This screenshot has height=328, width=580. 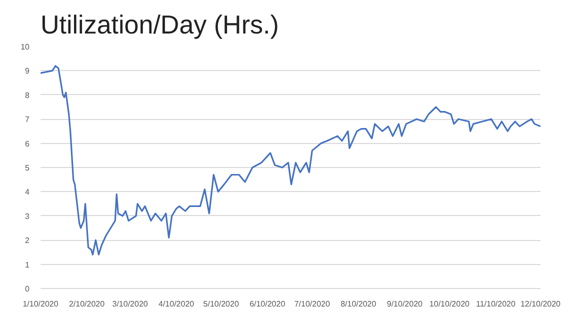 What do you see at coordinates (221, 304) in the screenshot?
I see `x-tick-label: 5/10/2020` at bounding box center [221, 304].